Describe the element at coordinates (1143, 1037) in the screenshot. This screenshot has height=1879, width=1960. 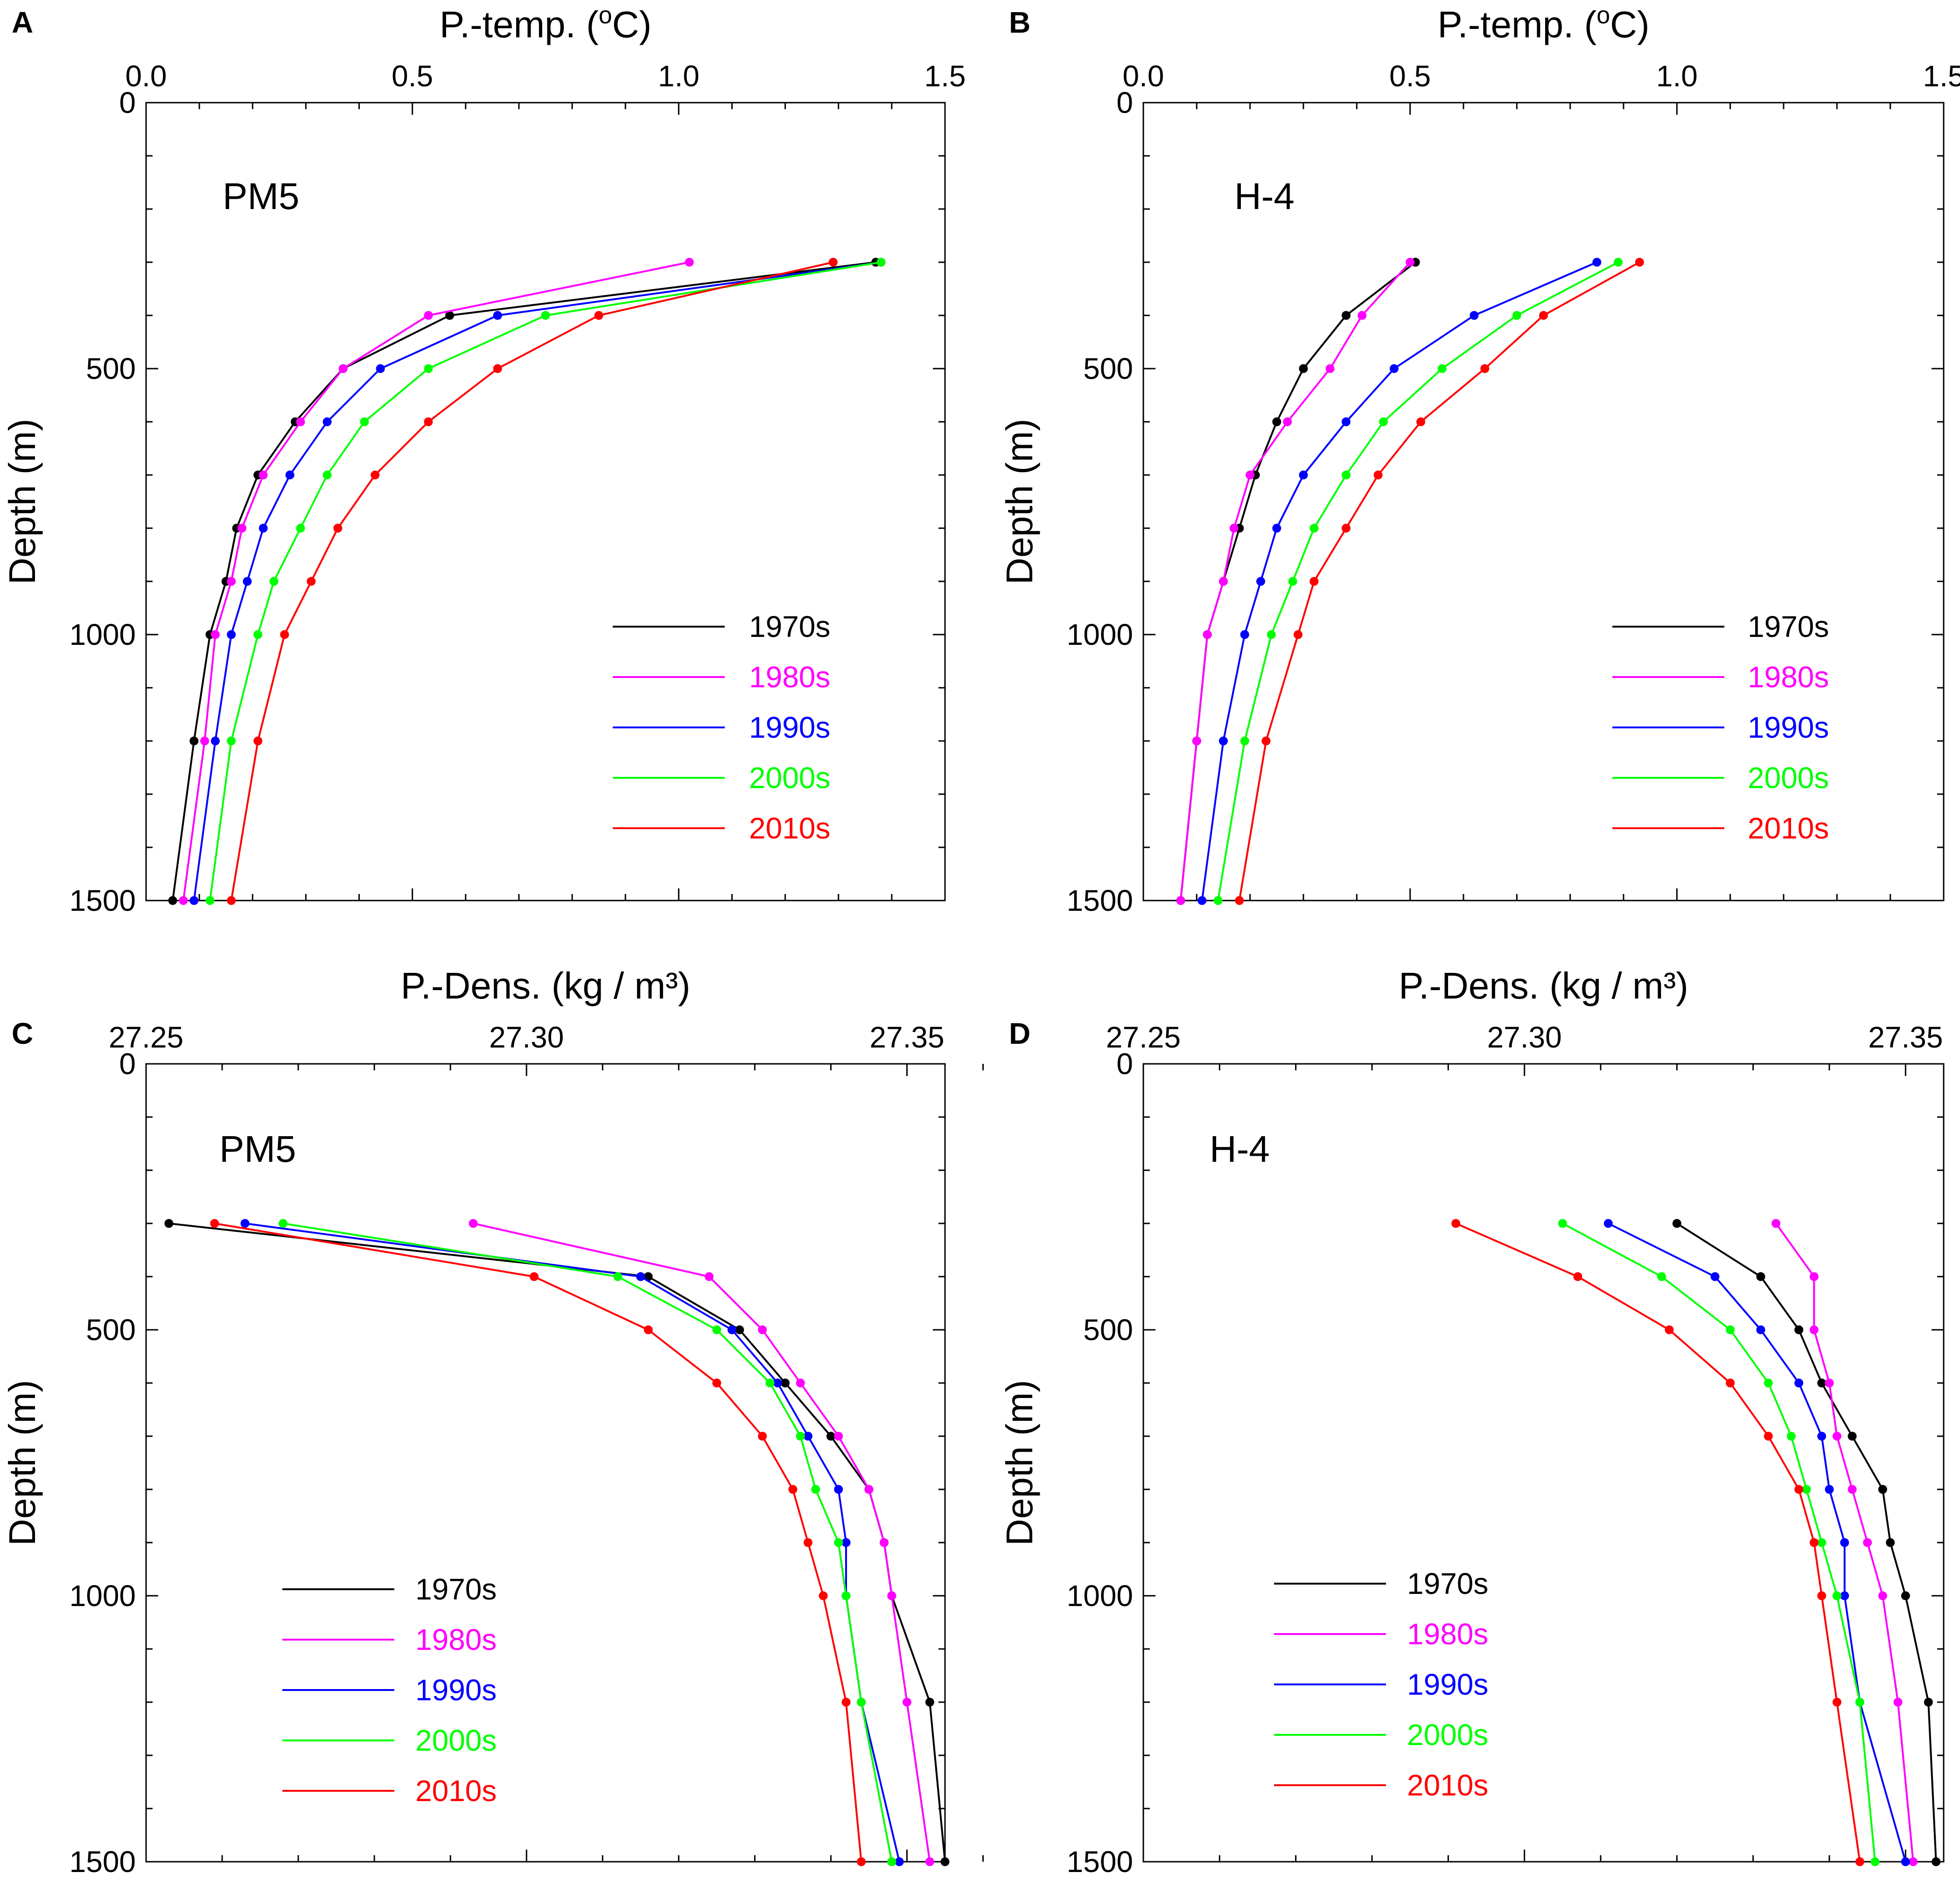
I see `panel-d-xtick-label: 27.25` at that location.